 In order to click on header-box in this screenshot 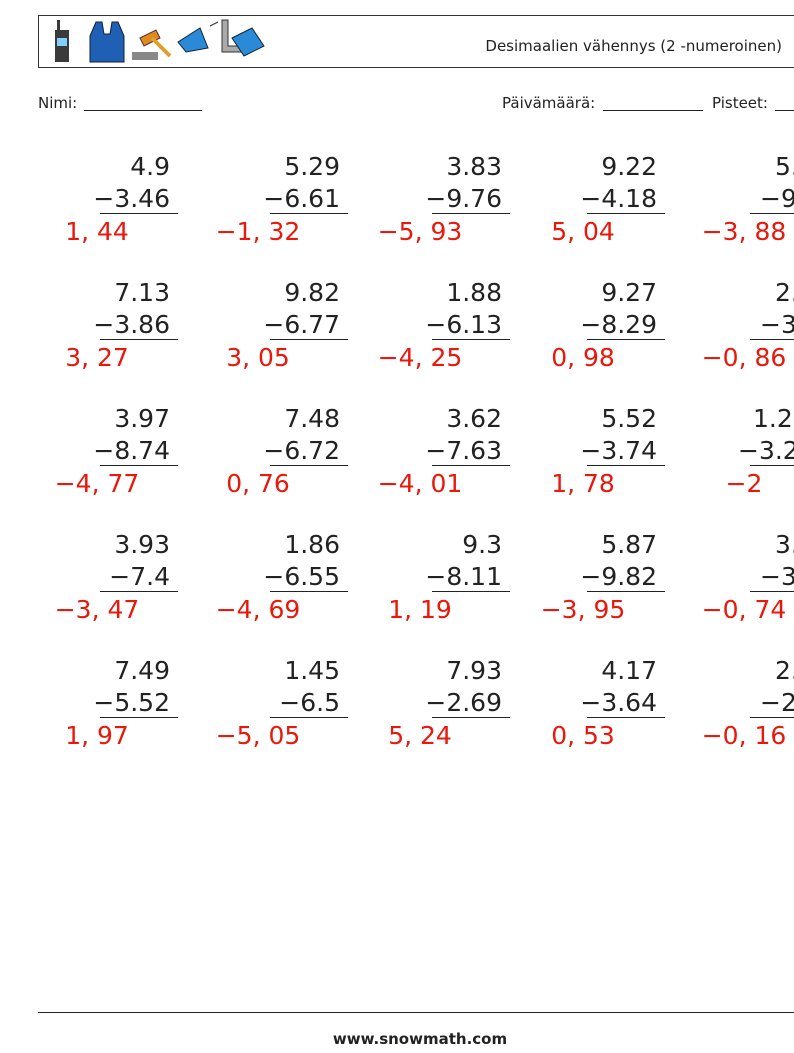, I will do `click(416, 41)`.